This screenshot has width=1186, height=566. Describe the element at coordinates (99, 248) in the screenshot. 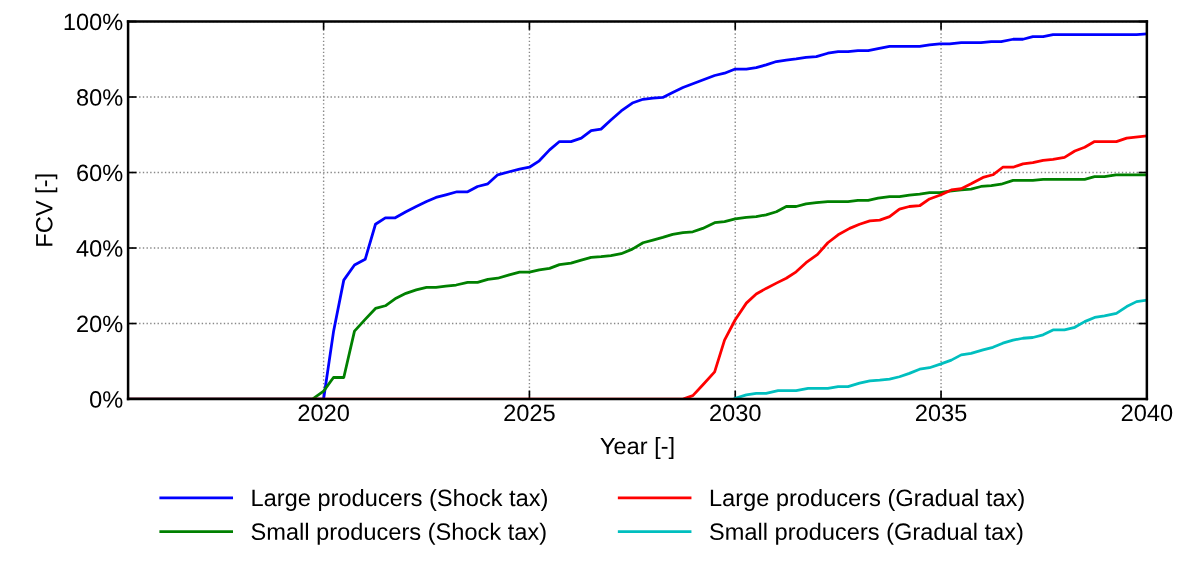

I see `y-tick-label: 40%` at that location.